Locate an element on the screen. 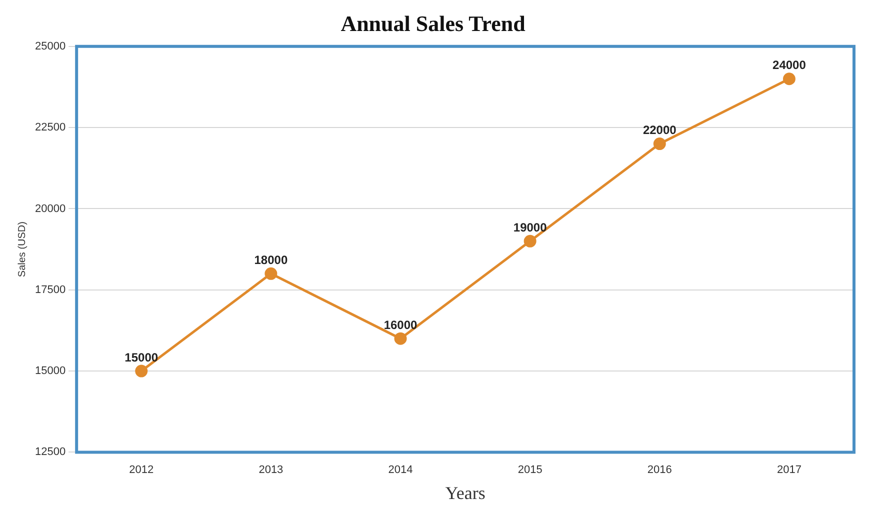 The image size is (877, 521). x-tick-label: 2014 is located at coordinates (400, 470).